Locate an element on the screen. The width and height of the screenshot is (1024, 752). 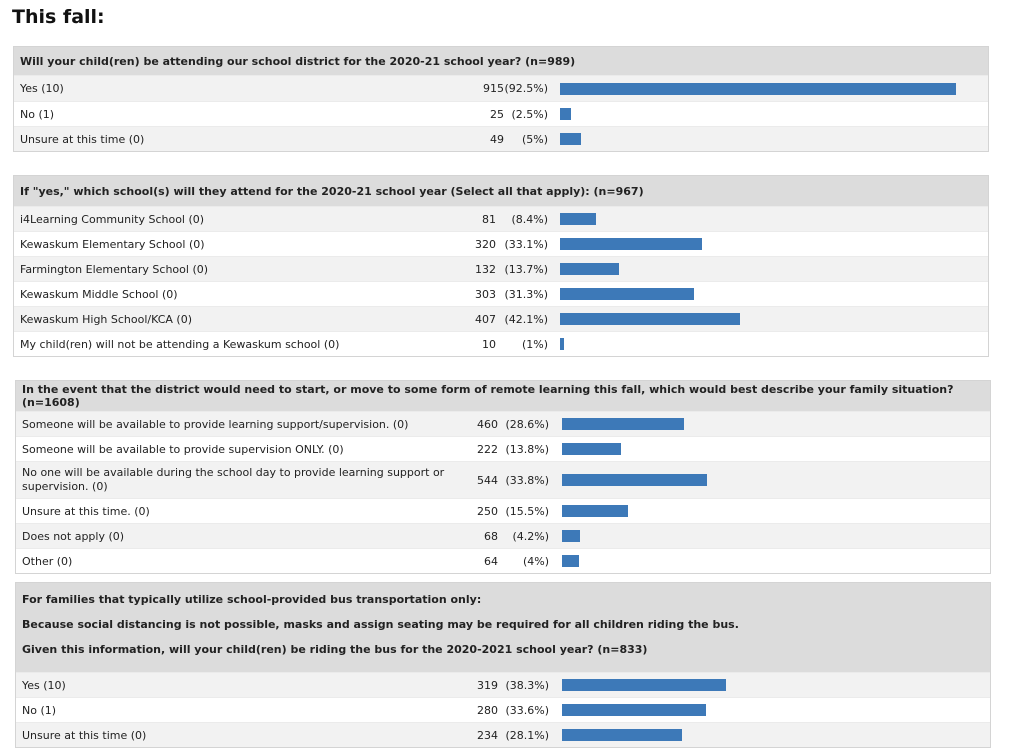
answer-count: 81 is located at coordinates (489, 219).